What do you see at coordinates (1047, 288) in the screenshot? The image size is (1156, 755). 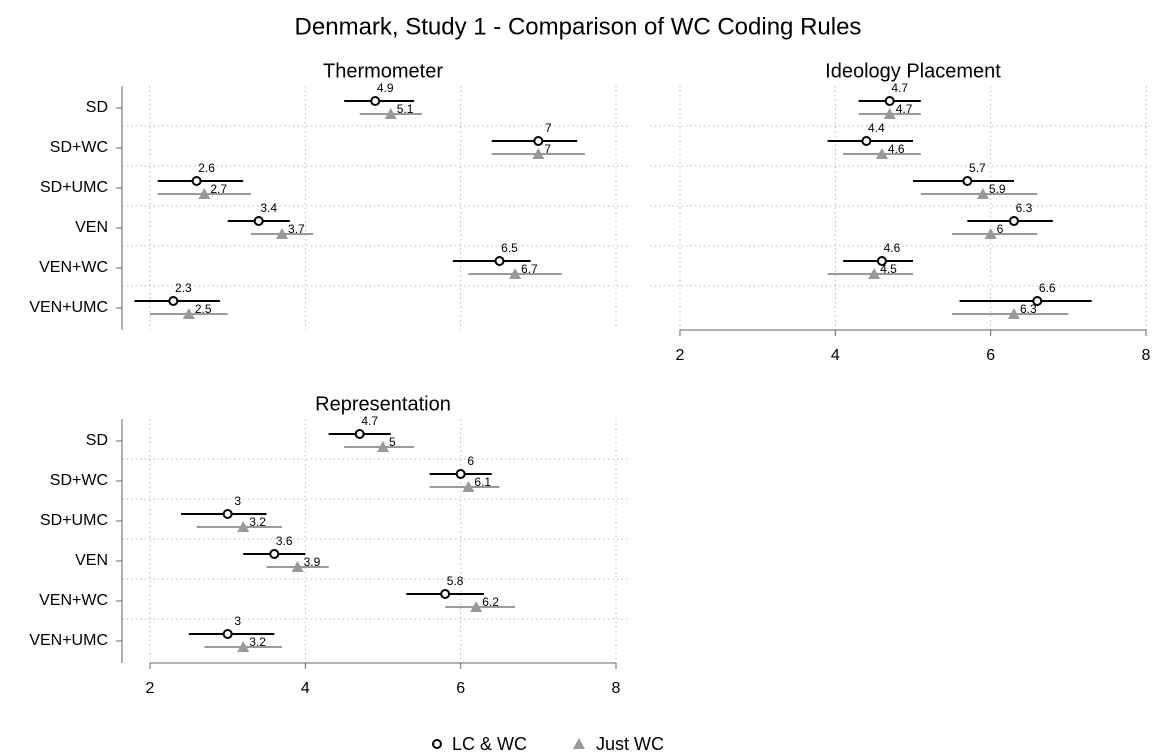 I see `data-label: 6.6` at bounding box center [1047, 288].